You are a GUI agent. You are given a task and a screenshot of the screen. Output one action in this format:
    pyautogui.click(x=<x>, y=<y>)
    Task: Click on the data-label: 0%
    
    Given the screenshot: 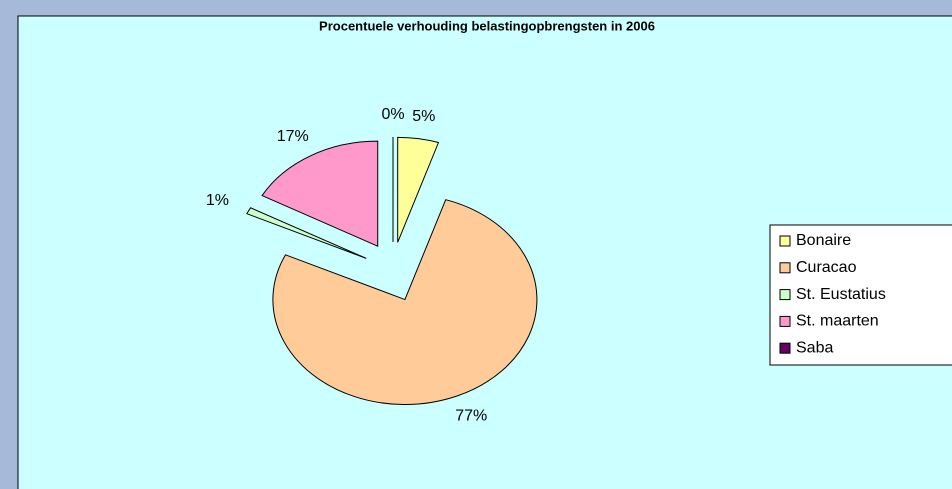 What is the action you would take?
    pyautogui.click(x=392, y=114)
    